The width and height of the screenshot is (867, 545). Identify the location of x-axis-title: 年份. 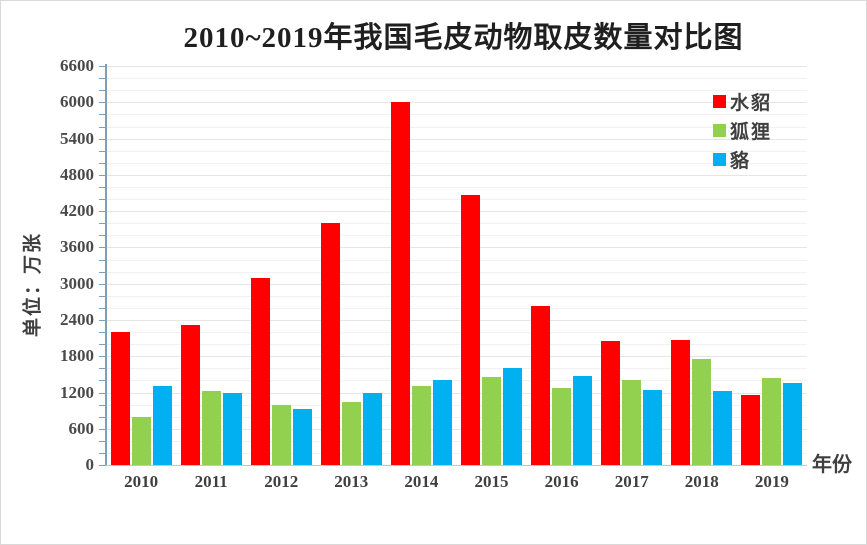
(832, 465).